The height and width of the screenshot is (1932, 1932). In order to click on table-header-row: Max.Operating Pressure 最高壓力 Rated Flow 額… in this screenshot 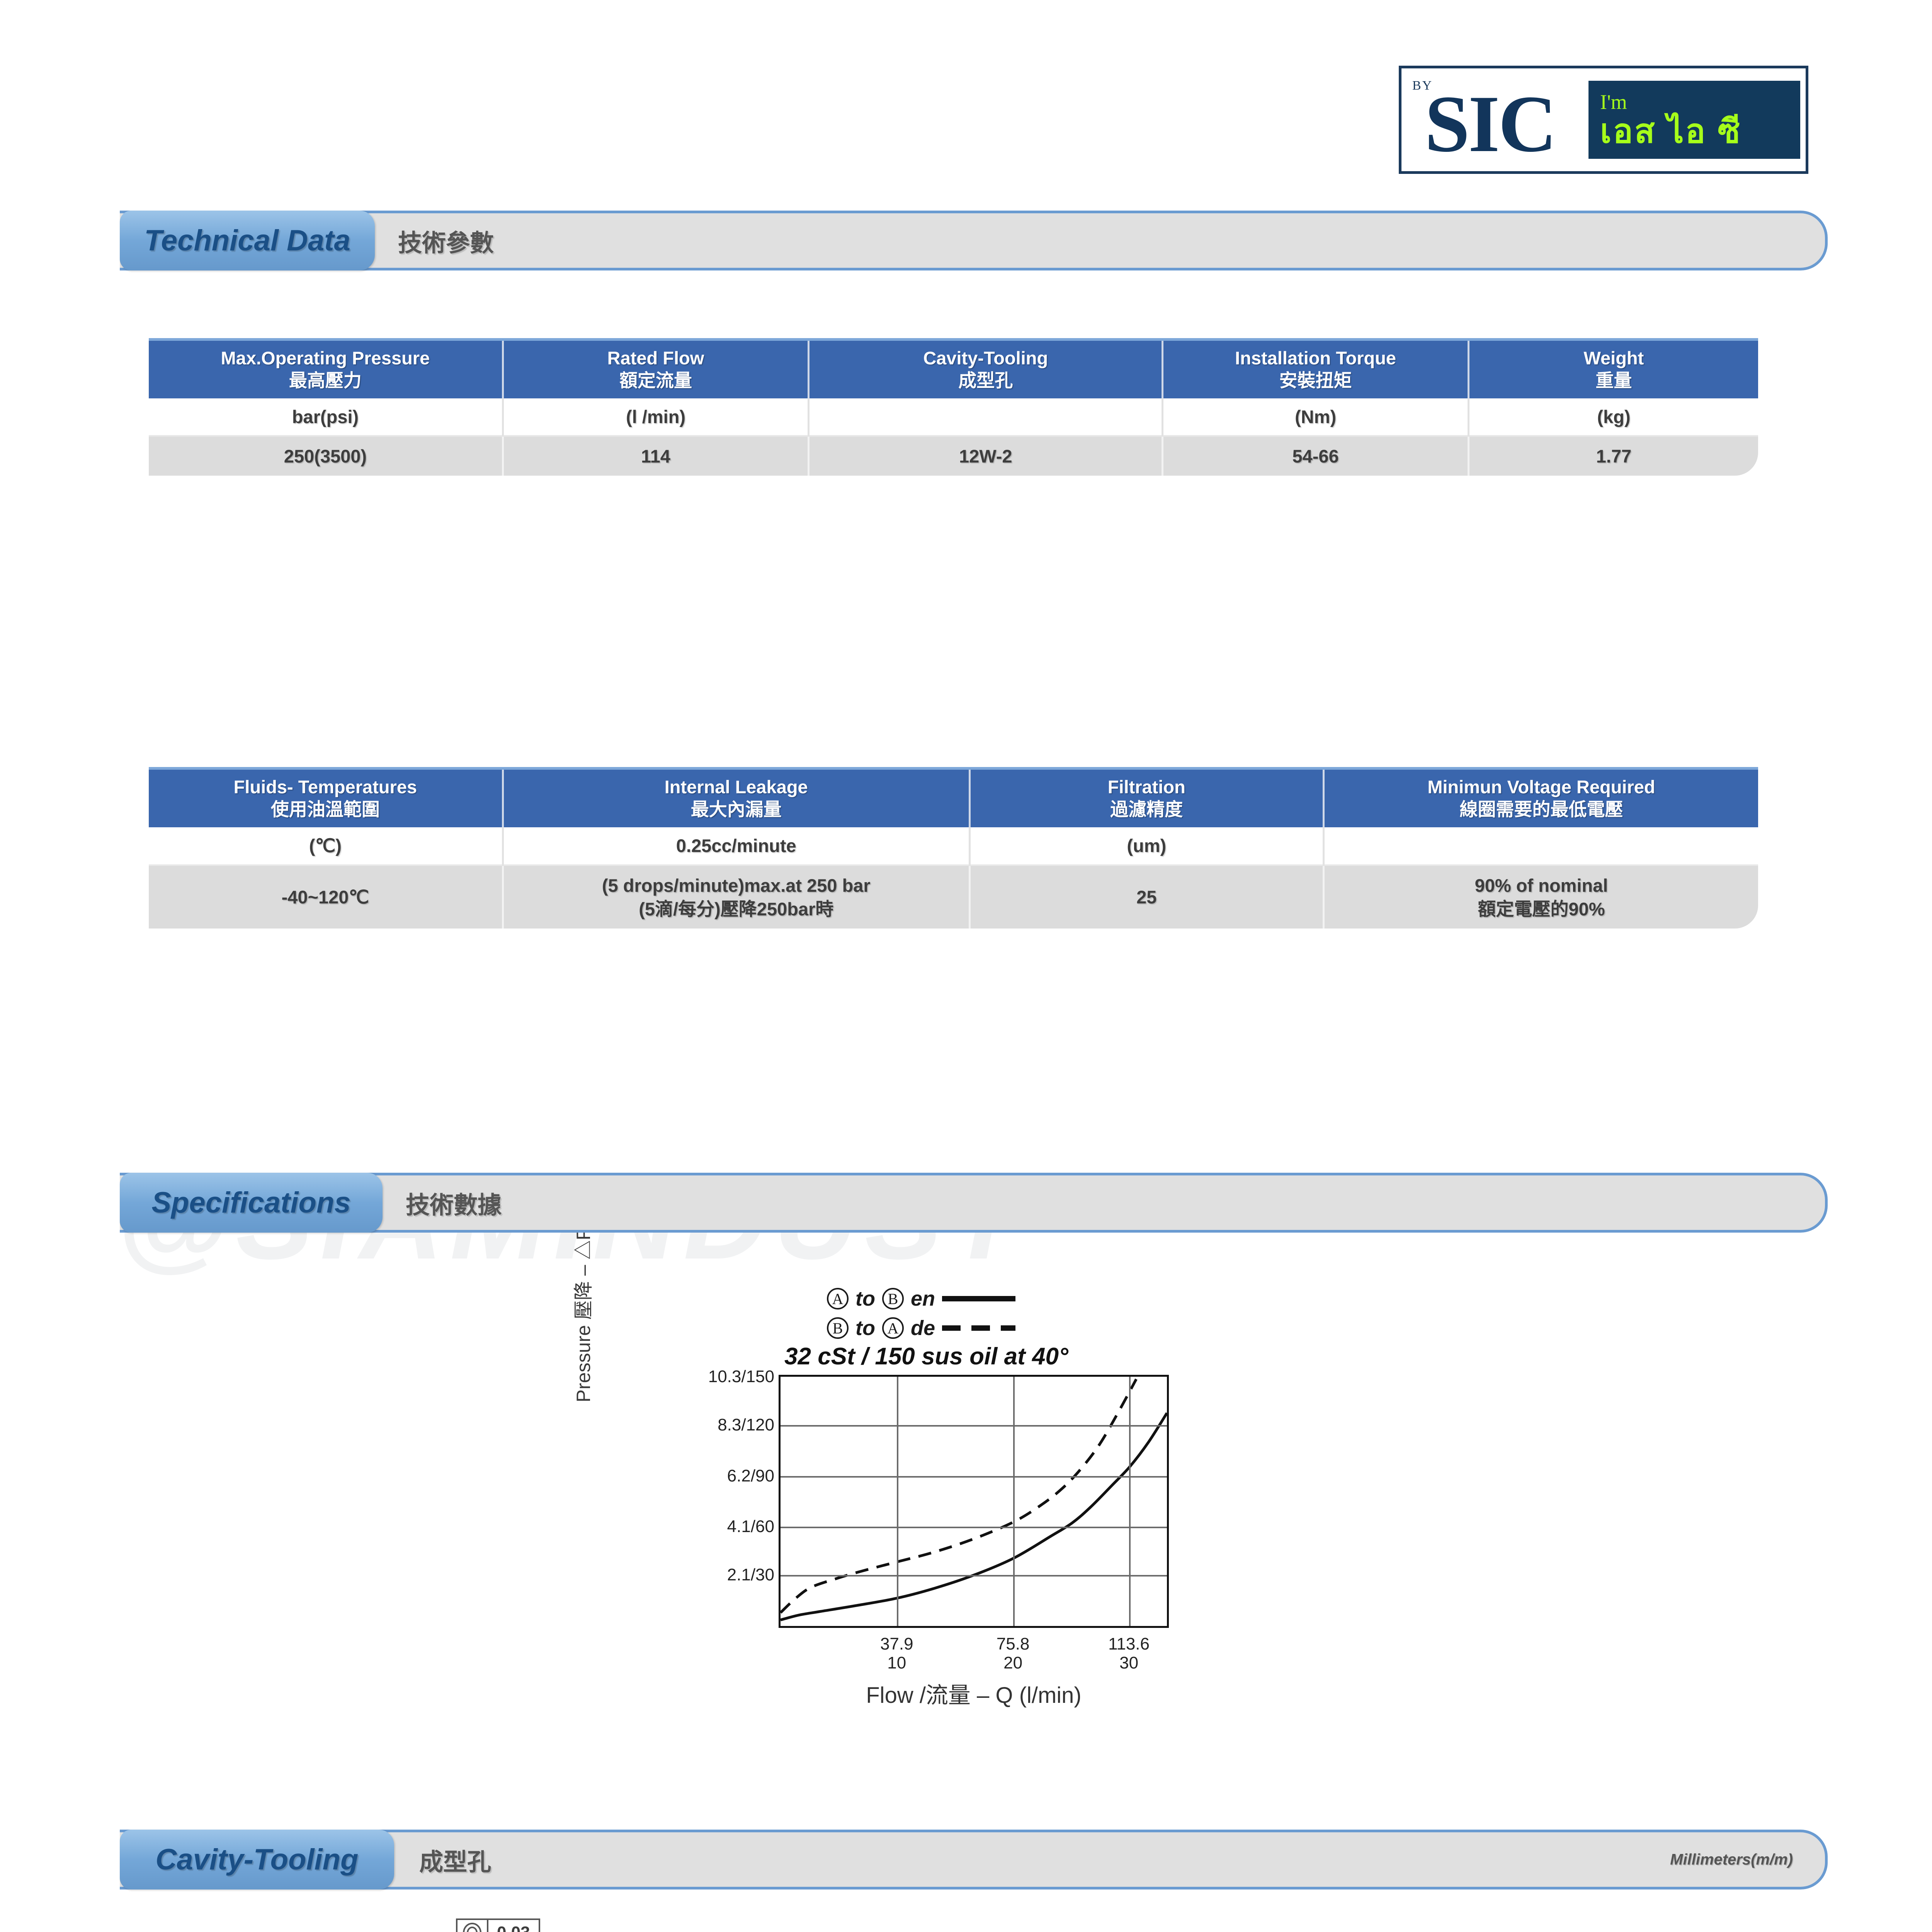, I will do `click(954, 368)`.